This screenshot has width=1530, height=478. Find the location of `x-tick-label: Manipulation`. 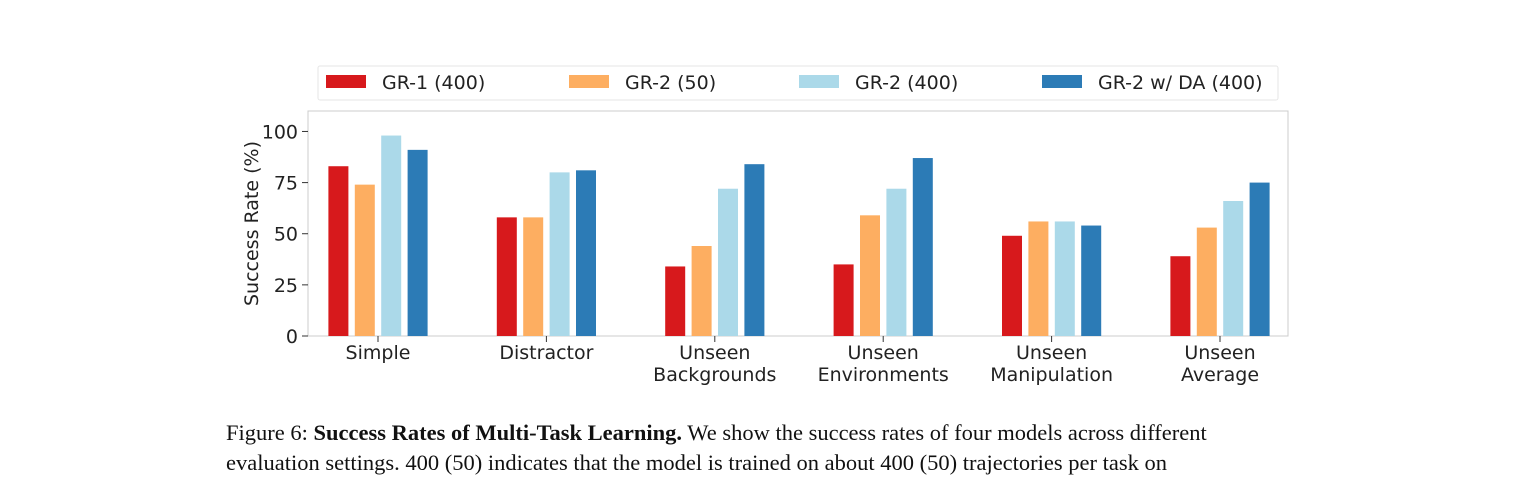

x-tick-label: Manipulation is located at coordinates (1051, 375).